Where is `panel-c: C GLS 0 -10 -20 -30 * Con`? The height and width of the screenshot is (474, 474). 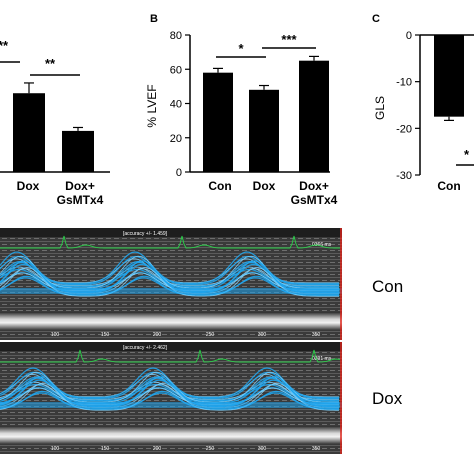
panel-c: C GLS 0 -10 -20 -30 * Con is located at coordinates (423, 103).